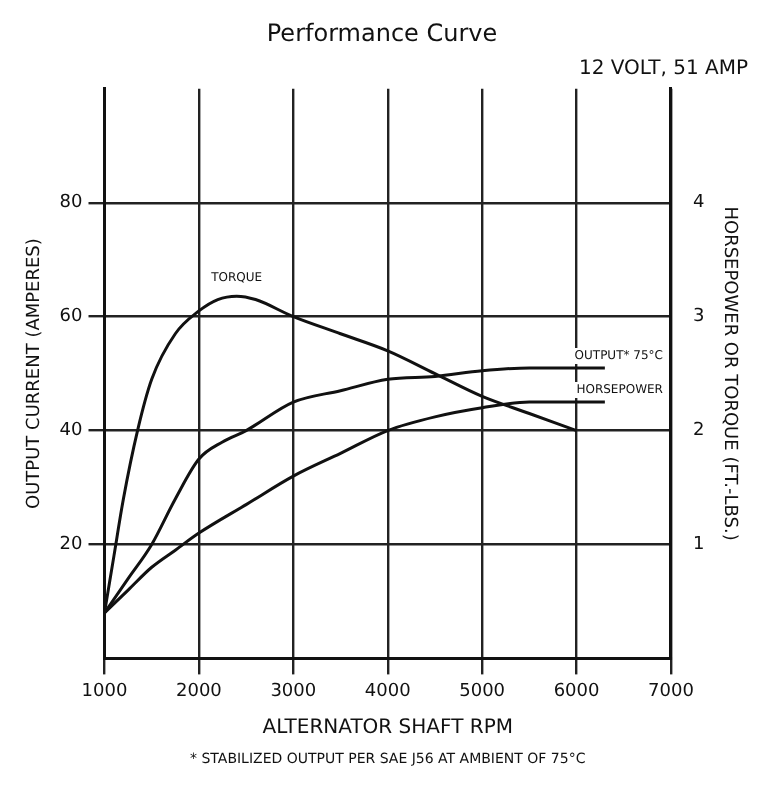  What do you see at coordinates (71, 317) in the screenshot?
I see `y-tick-label: 60` at bounding box center [71, 317].